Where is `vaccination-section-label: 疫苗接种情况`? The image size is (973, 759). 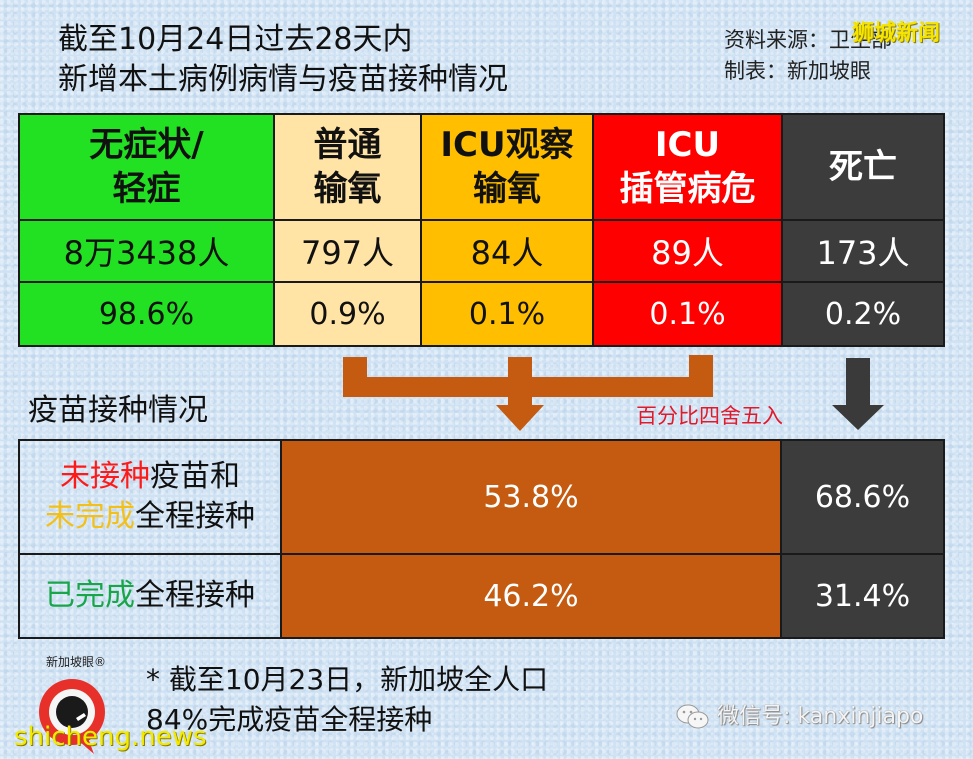
vaccination-section-label: 疫苗接种情况 is located at coordinates (118, 410).